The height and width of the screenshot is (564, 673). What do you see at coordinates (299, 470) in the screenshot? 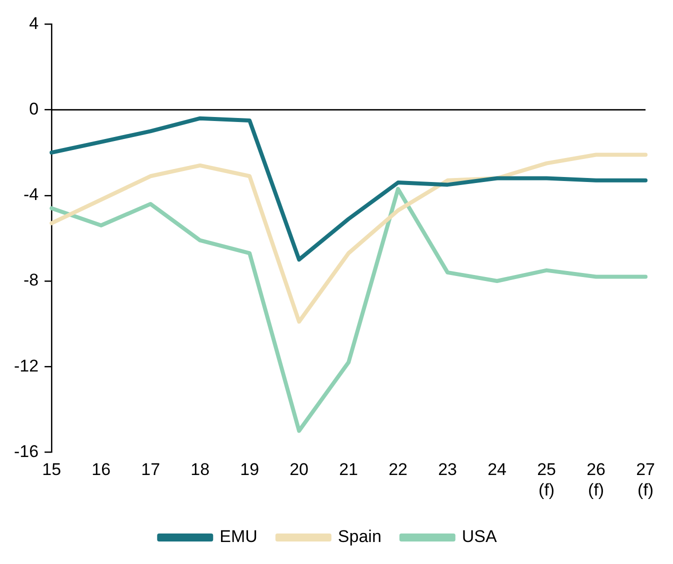
I see `x-tick-label: 20` at bounding box center [299, 470].